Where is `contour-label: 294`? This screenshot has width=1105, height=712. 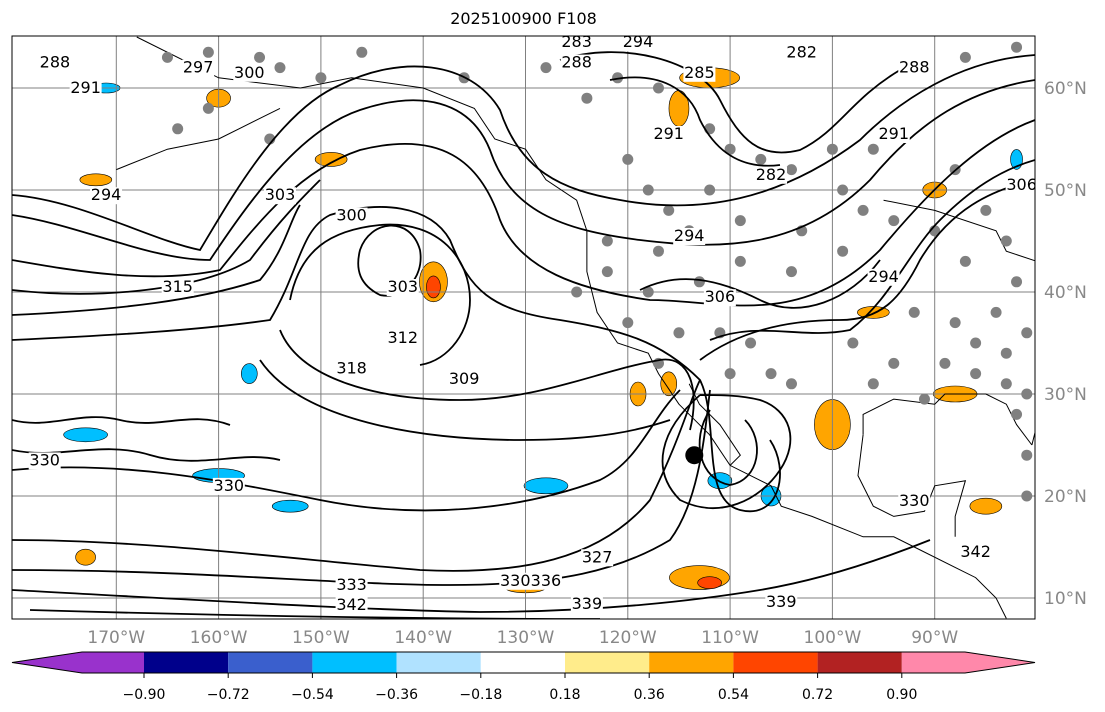 contour-label: 294 is located at coordinates (883, 276).